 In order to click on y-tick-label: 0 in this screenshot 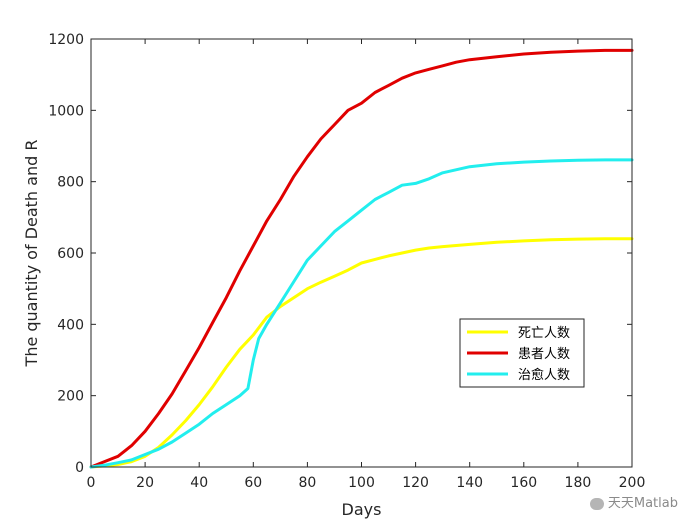, I will do `click(79, 468)`.